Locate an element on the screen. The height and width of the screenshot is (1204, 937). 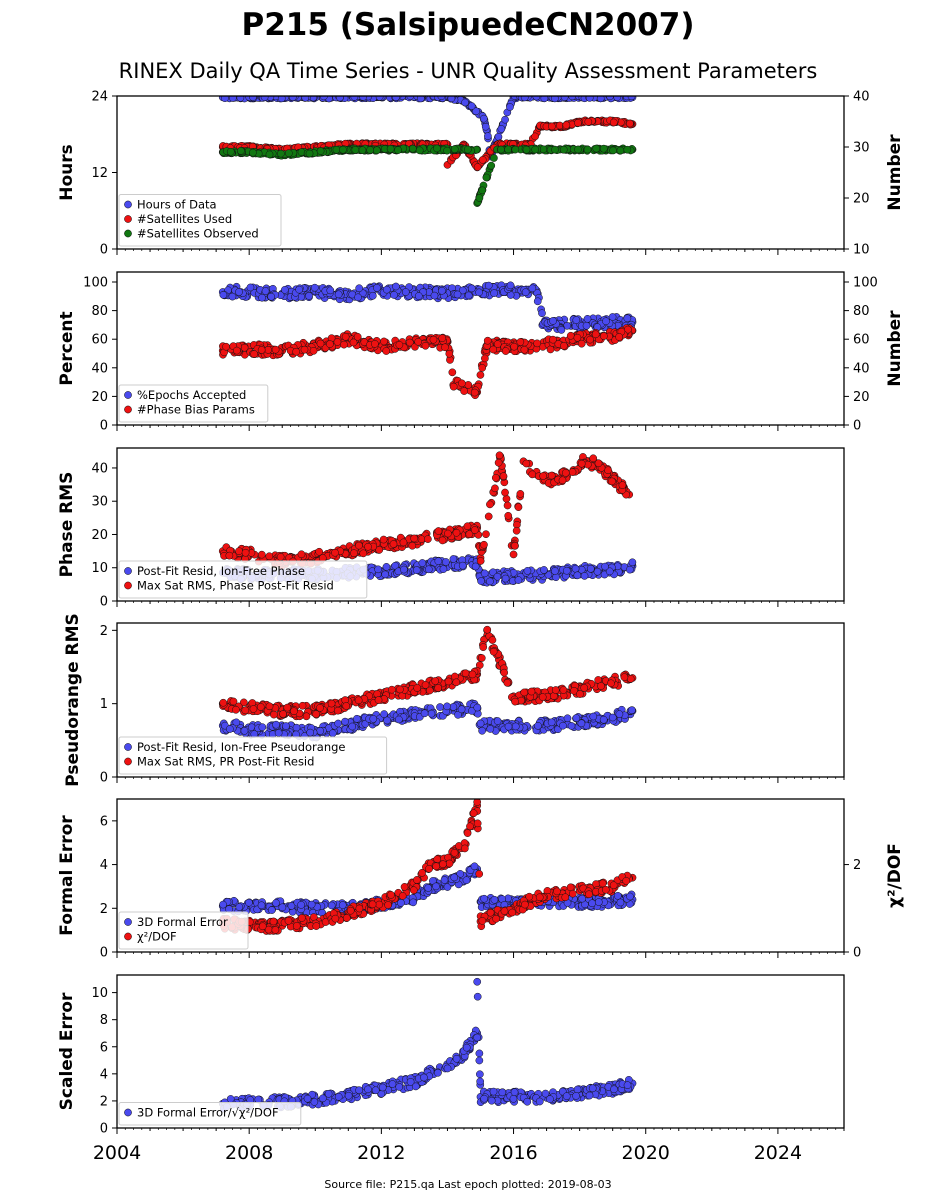
y-axis-label: Pseudorange RMS is located at coordinates (73, 700).